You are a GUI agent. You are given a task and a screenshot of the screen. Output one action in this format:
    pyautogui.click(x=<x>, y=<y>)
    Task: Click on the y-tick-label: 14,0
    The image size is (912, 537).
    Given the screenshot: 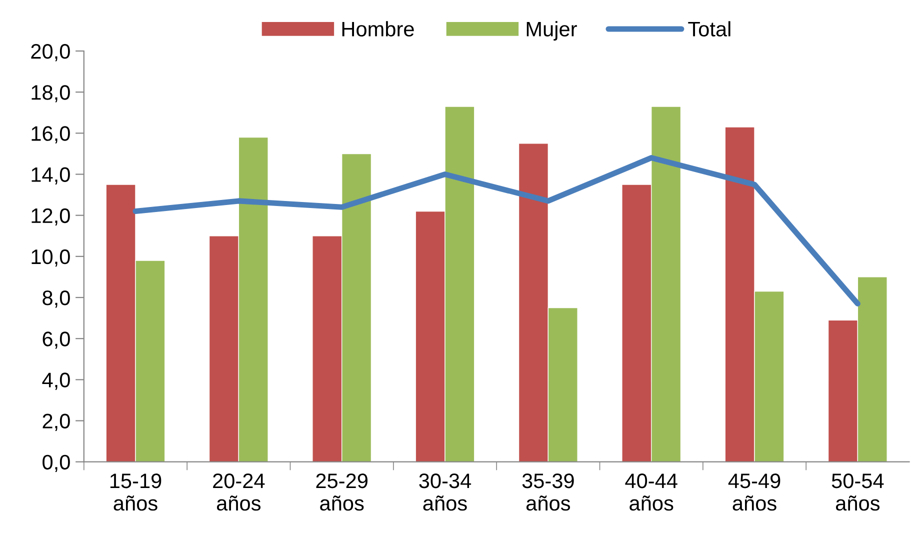 What is the action you would take?
    pyautogui.click(x=51, y=175)
    